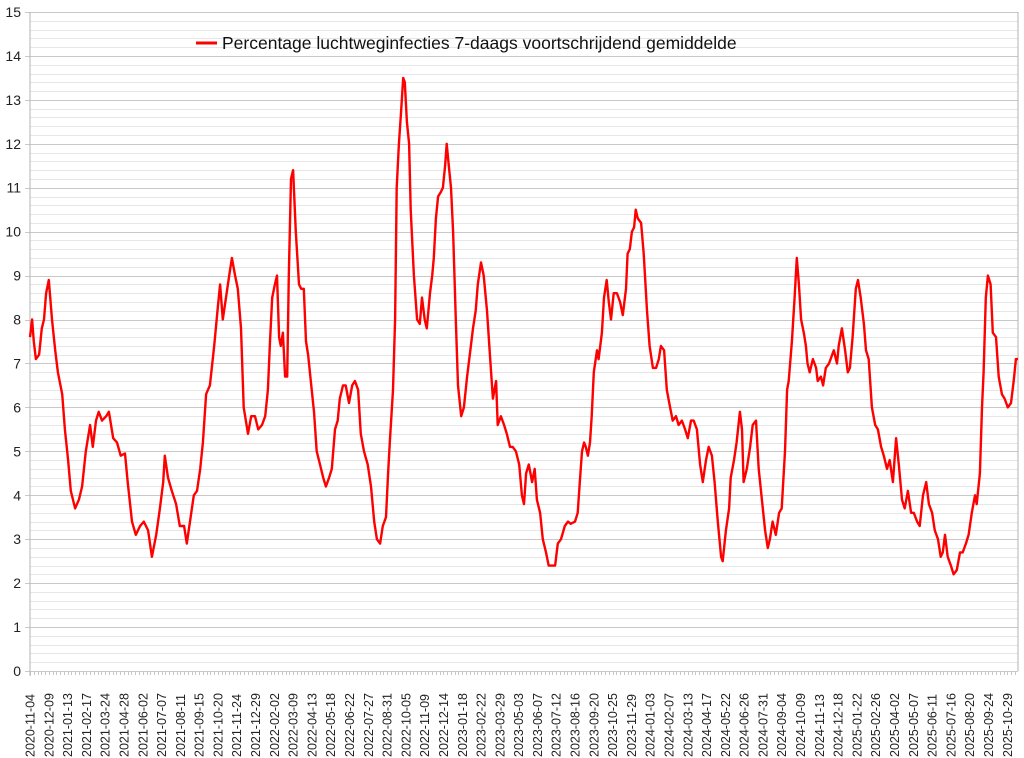 This screenshot has height=758, width=1024. Describe the element at coordinates (218, 725) in the screenshot. I see `x-tick-label: 2021-10-20` at that location.